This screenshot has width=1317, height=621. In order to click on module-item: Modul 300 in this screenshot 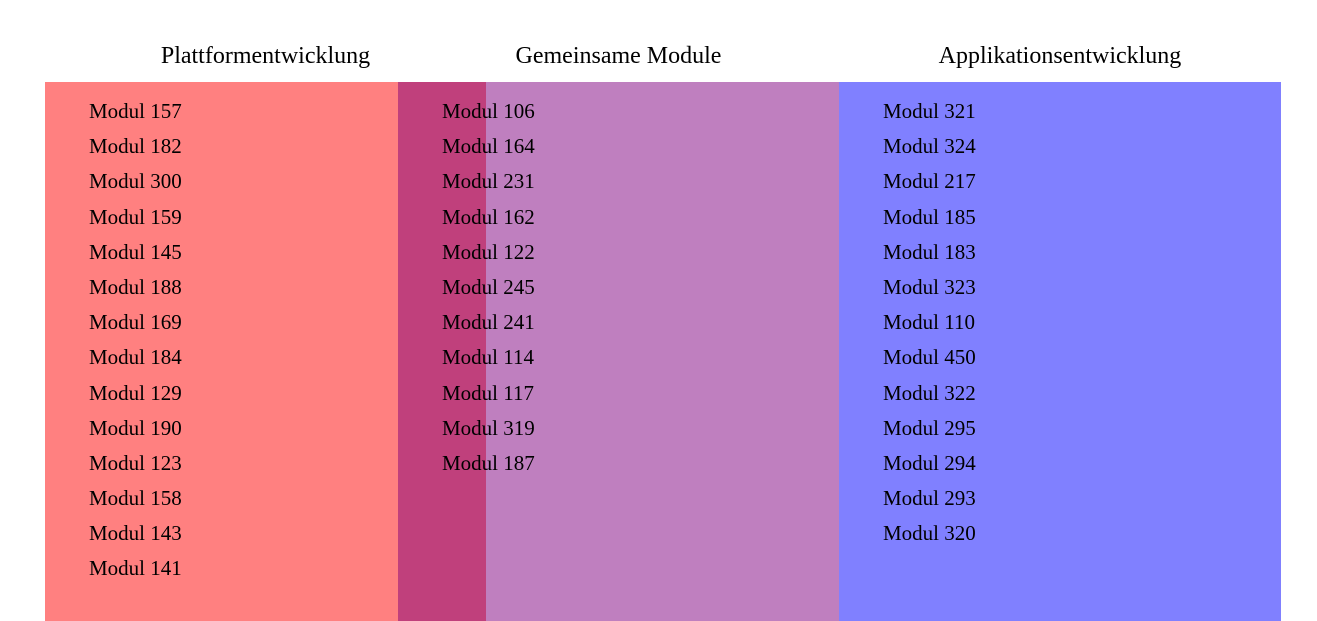, I will do `click(135, 181)`.